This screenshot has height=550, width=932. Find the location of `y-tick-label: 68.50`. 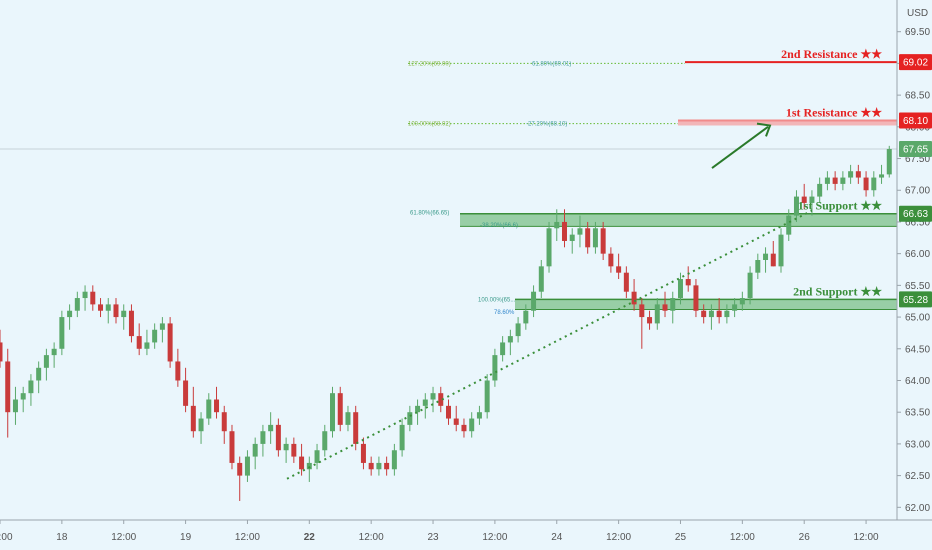

y-tick-label: 68.50 is located at coordinates (917, 96).